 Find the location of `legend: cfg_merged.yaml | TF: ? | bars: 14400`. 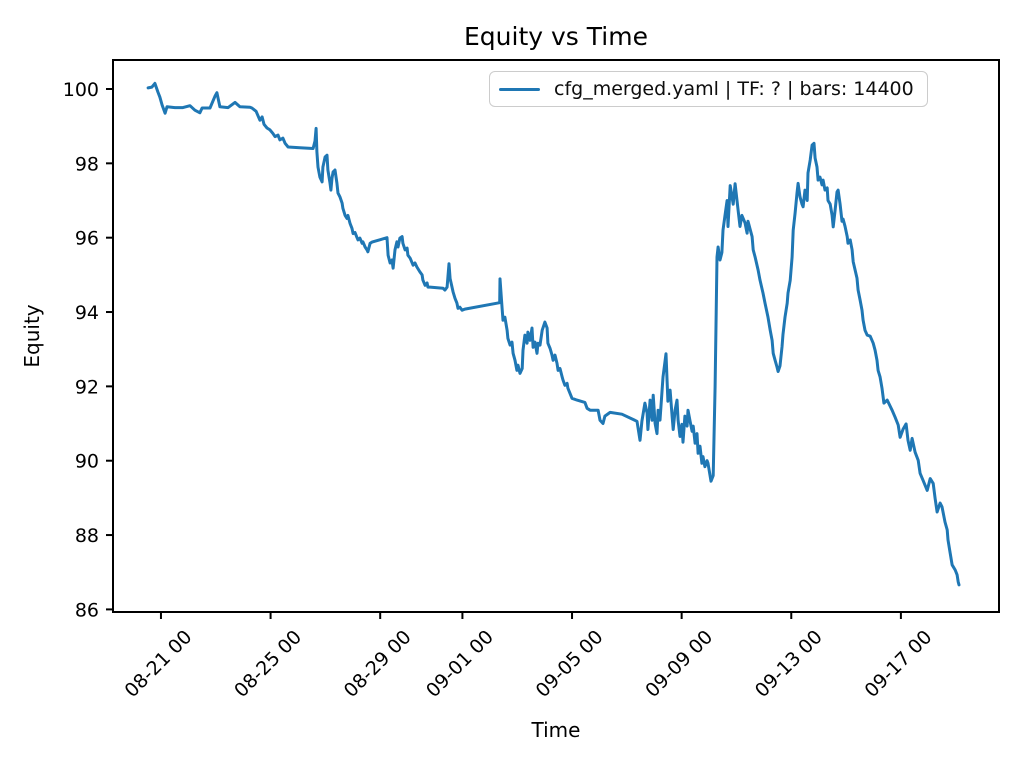

legend: cfg_merged.yaml | TF: ? | bars: 14400 is located at coordinates (708, 89).